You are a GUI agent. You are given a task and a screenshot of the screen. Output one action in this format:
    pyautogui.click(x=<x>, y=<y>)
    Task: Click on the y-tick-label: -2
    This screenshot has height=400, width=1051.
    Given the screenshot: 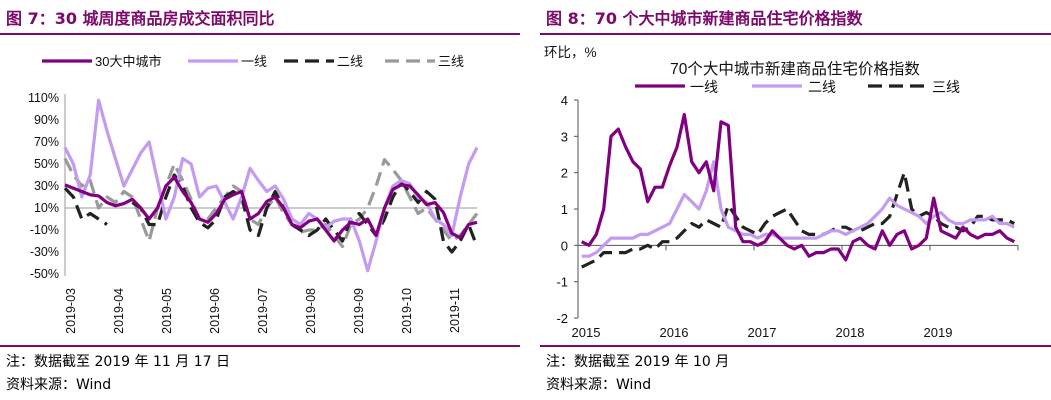 What is the action you would take?
    pyautogui.click(x=562, y=318)
    